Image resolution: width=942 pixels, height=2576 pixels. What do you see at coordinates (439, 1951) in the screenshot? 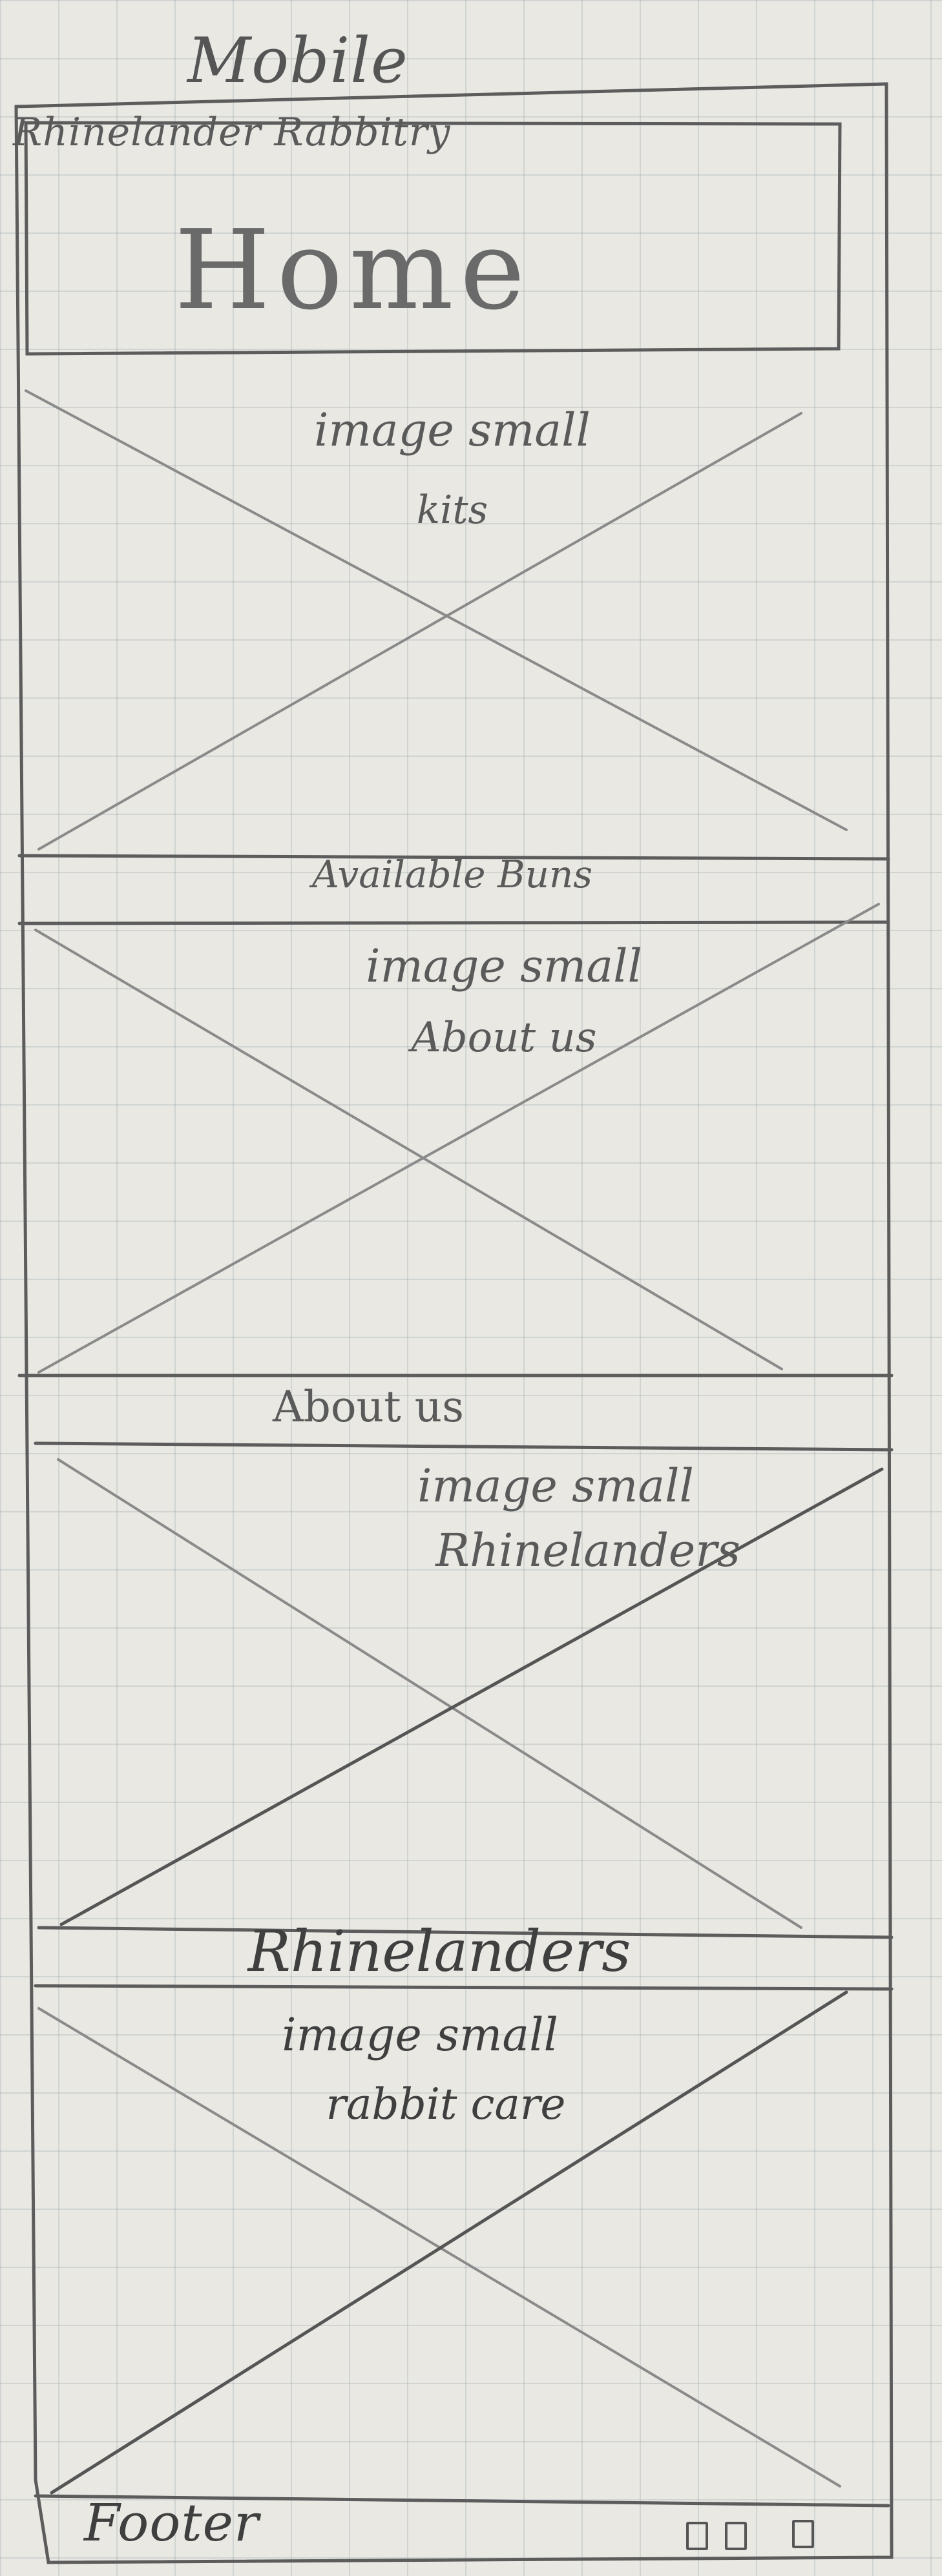
I see `section-3-caption: Rhinelanders` at bounding box center [439, 1951].